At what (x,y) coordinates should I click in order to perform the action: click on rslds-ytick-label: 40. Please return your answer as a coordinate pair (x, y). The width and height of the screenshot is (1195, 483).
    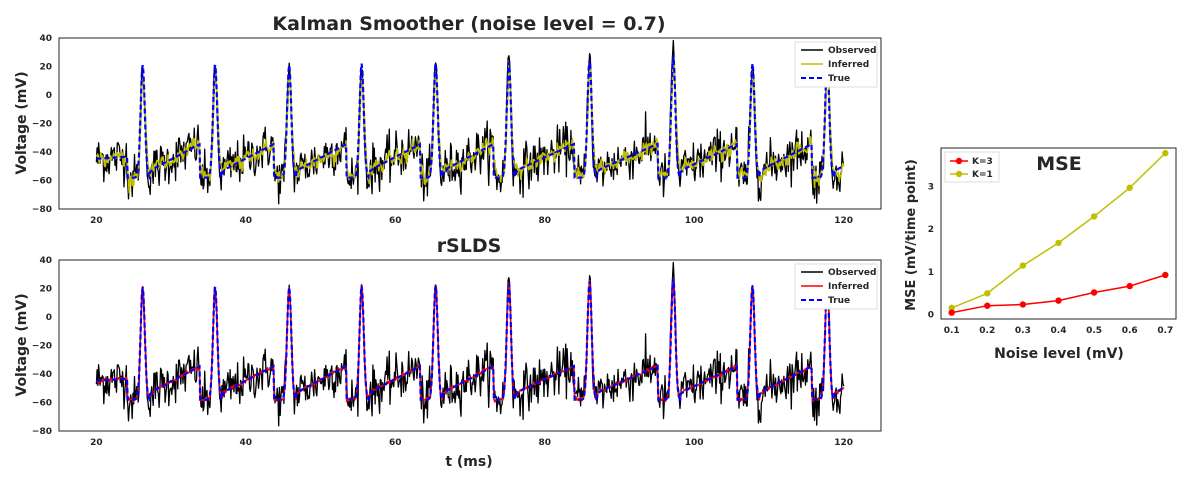
    Looking at the image, I should click on (45, 261).